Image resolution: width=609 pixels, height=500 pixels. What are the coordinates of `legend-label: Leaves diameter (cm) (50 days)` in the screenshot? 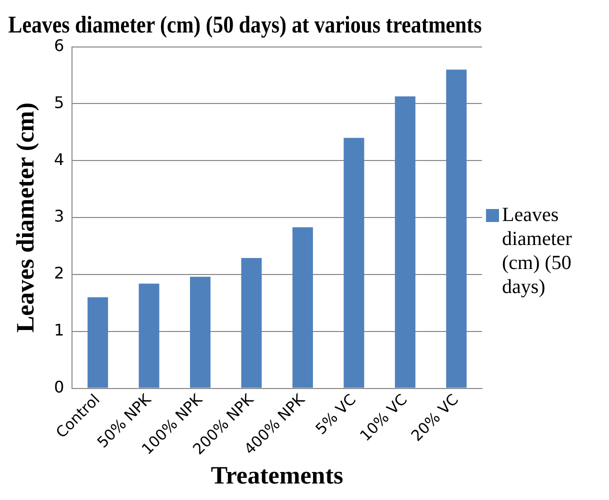 It's located at (537, 251).